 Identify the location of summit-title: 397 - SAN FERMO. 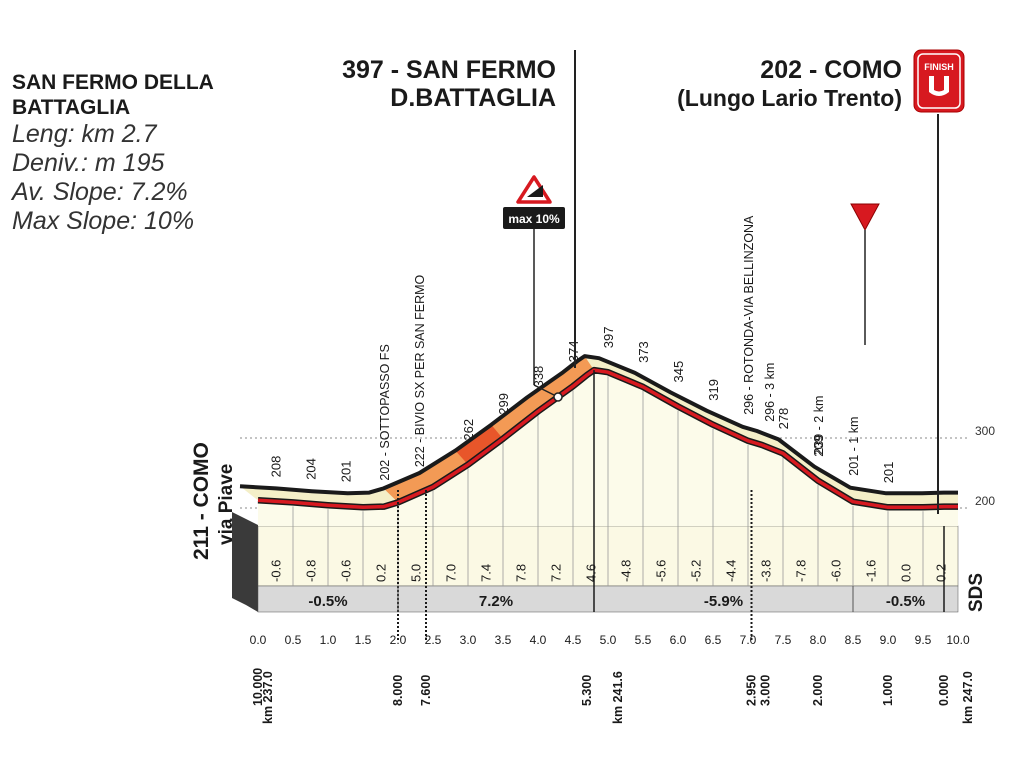
(449, 70).